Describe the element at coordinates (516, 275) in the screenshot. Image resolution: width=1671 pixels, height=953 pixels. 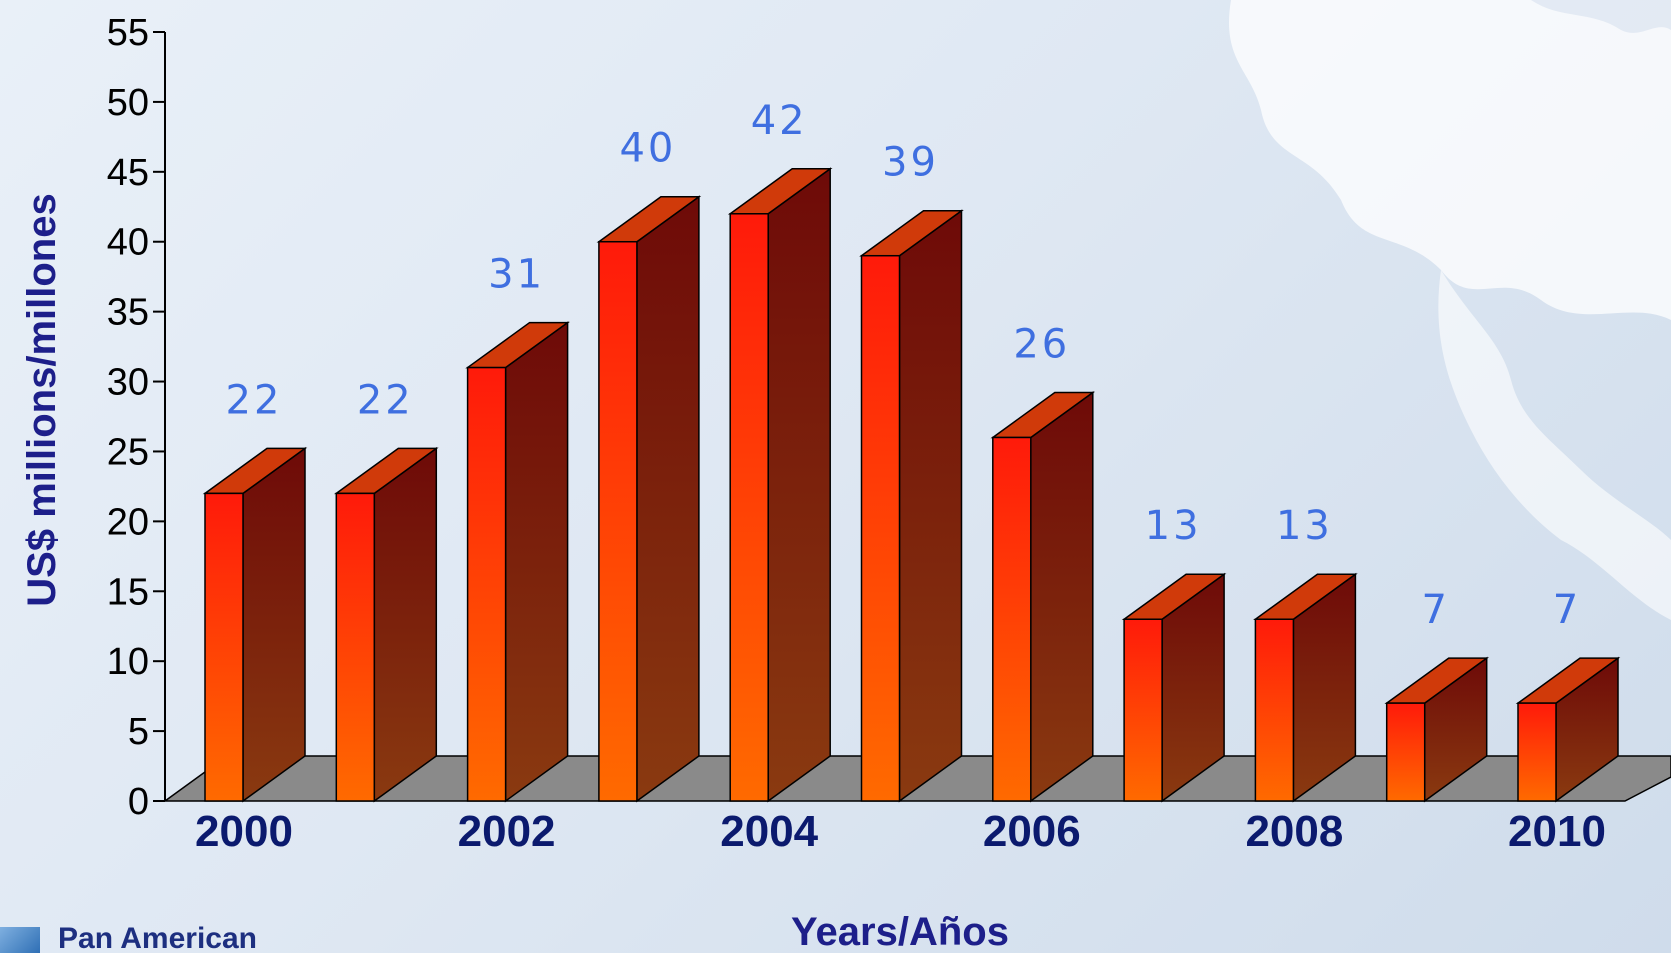
I see `data-label: 31` at that location.